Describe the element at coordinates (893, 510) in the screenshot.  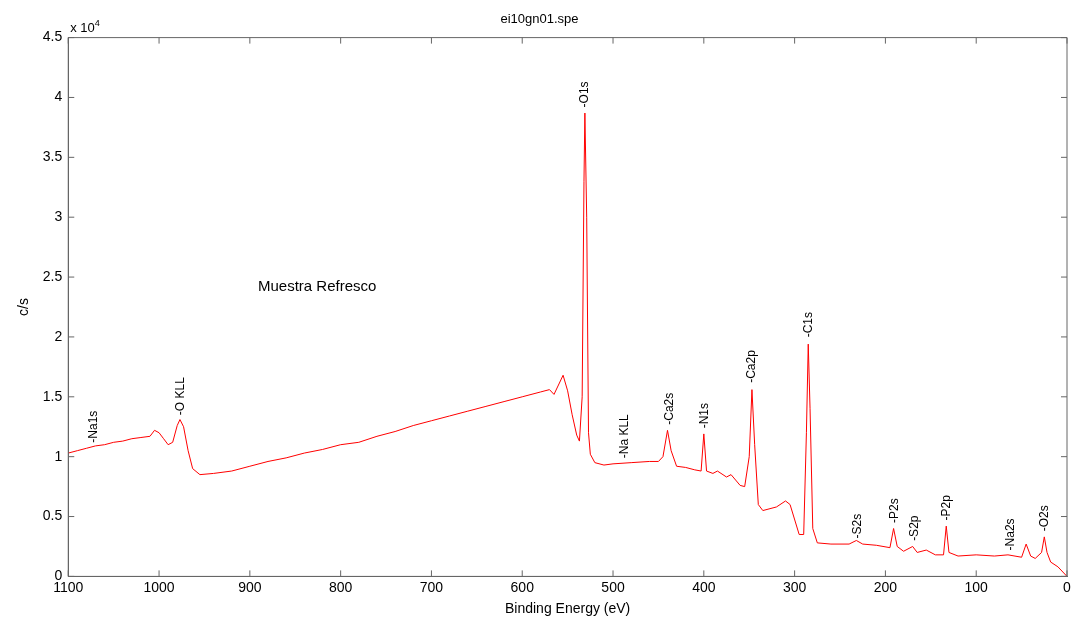
I see `annotation: -P2s` at that location.